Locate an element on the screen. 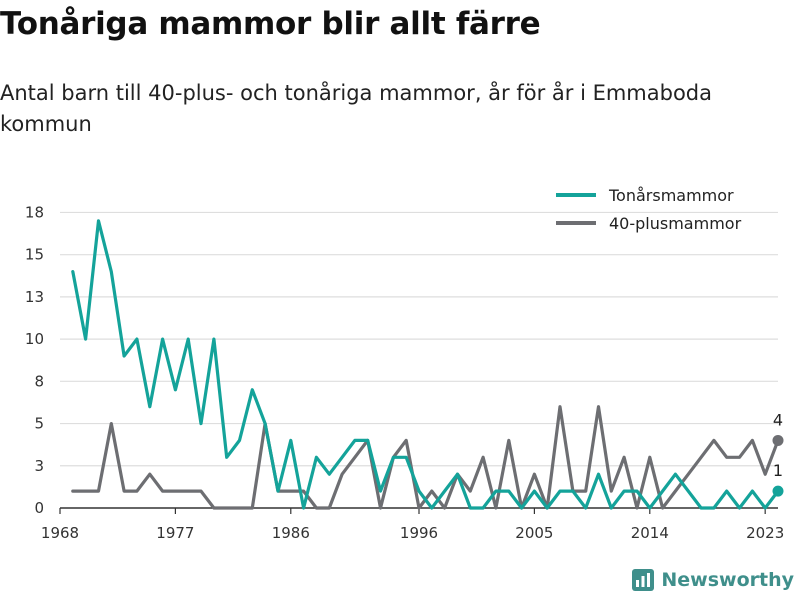 This screenshot has width=800, height=600. brand-logo: Newsworthy is located at coordinates (712, 580).